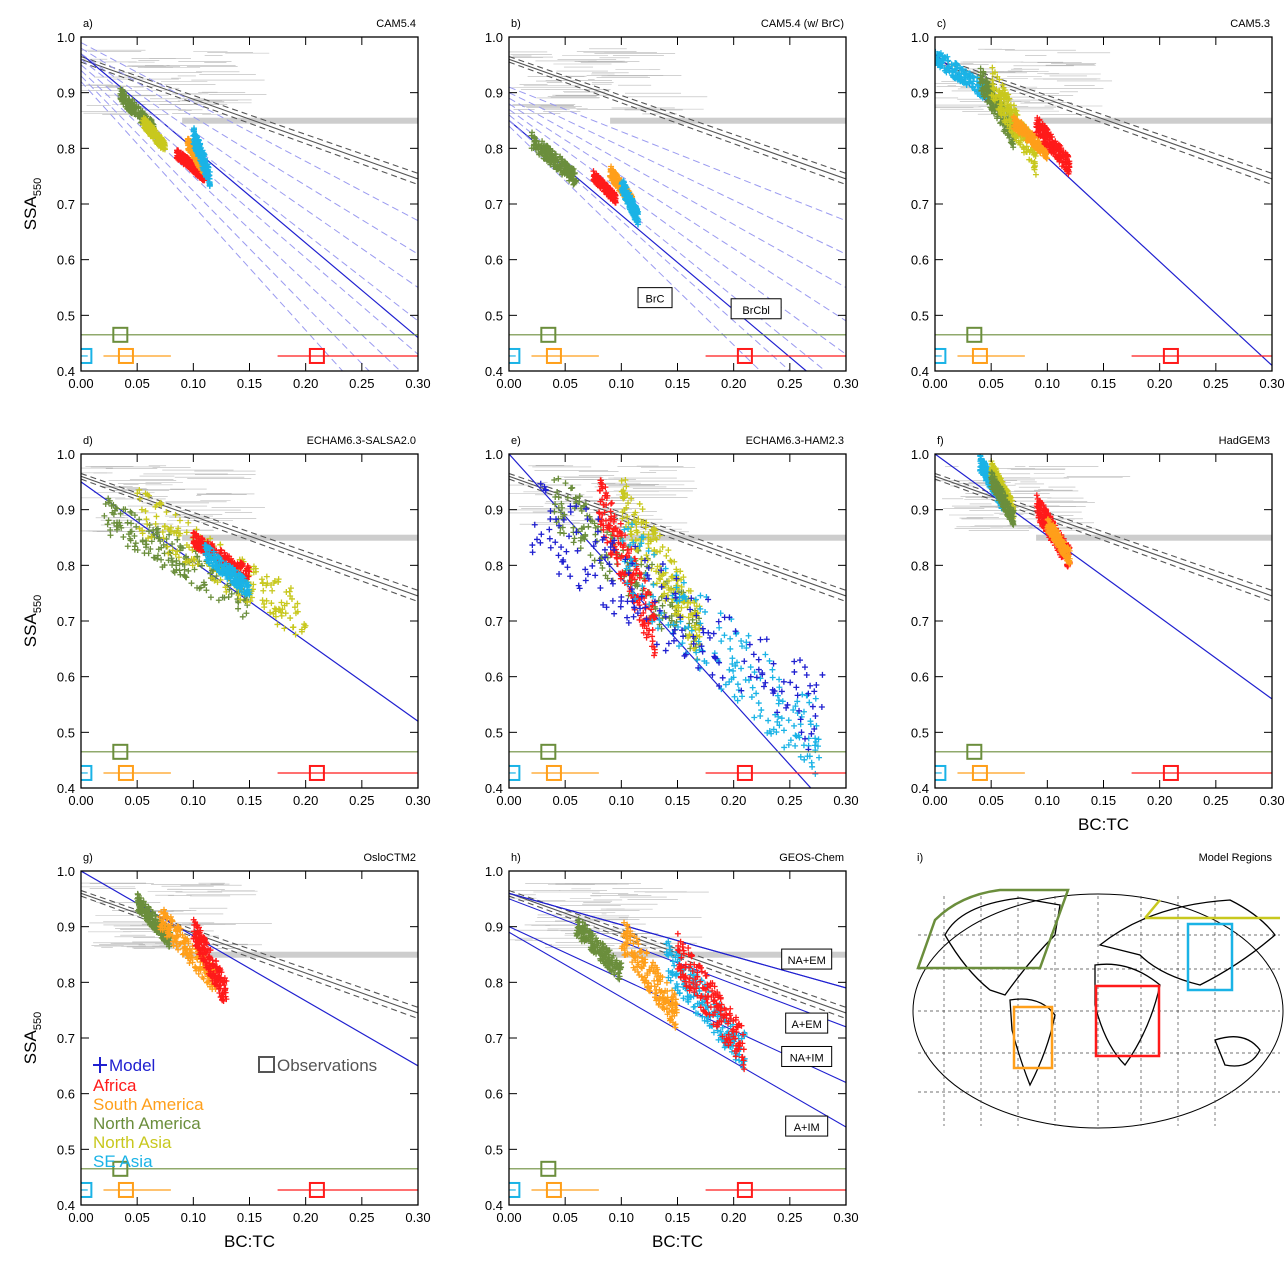 The image size is (1285, 1268). What do you see at coordinates (1103, 383) in the screenshot?
I see `x-tick-label: 0.15` at bounding box center [1103, 383].